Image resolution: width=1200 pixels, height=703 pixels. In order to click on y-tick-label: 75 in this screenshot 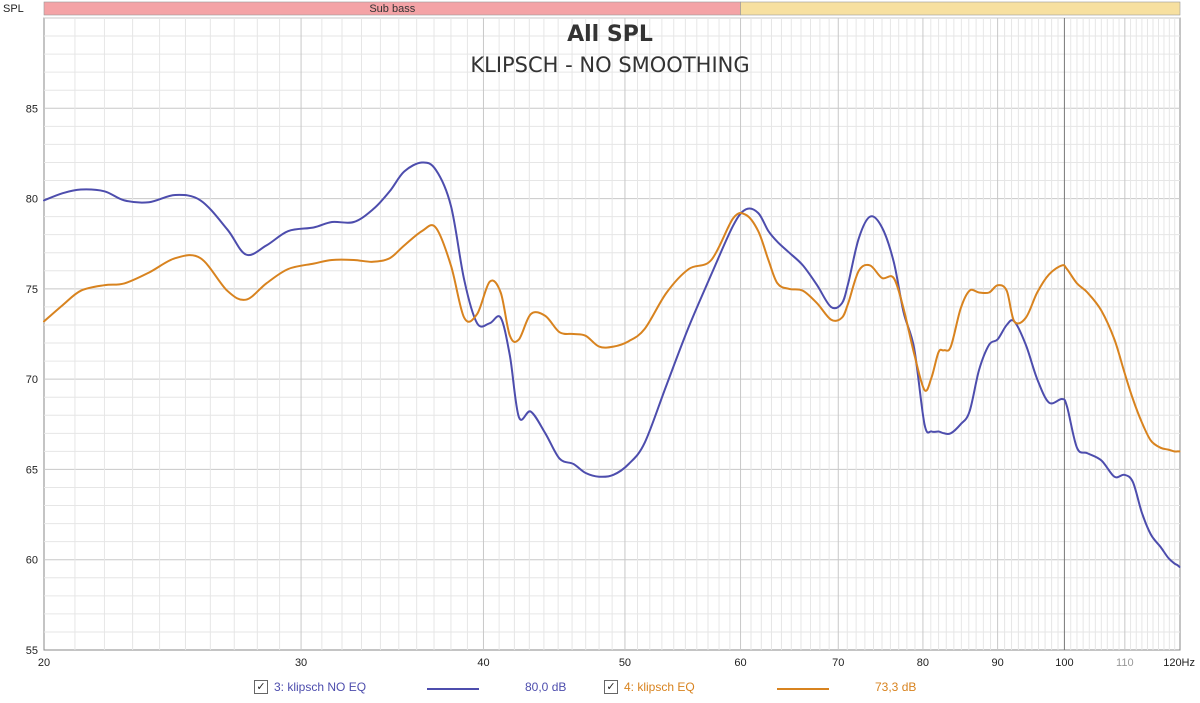, I will do `click(32, 290)`.